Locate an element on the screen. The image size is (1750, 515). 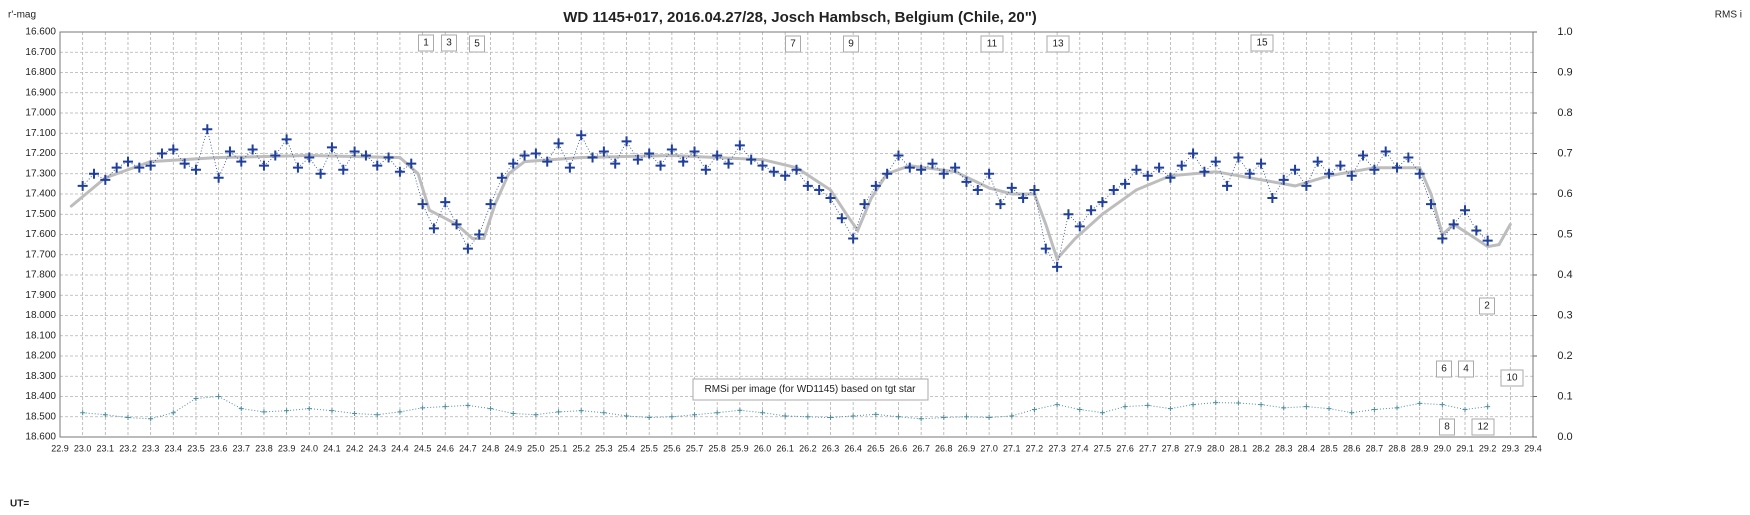
annotation: 13 is located at coordinates (1058, 44).